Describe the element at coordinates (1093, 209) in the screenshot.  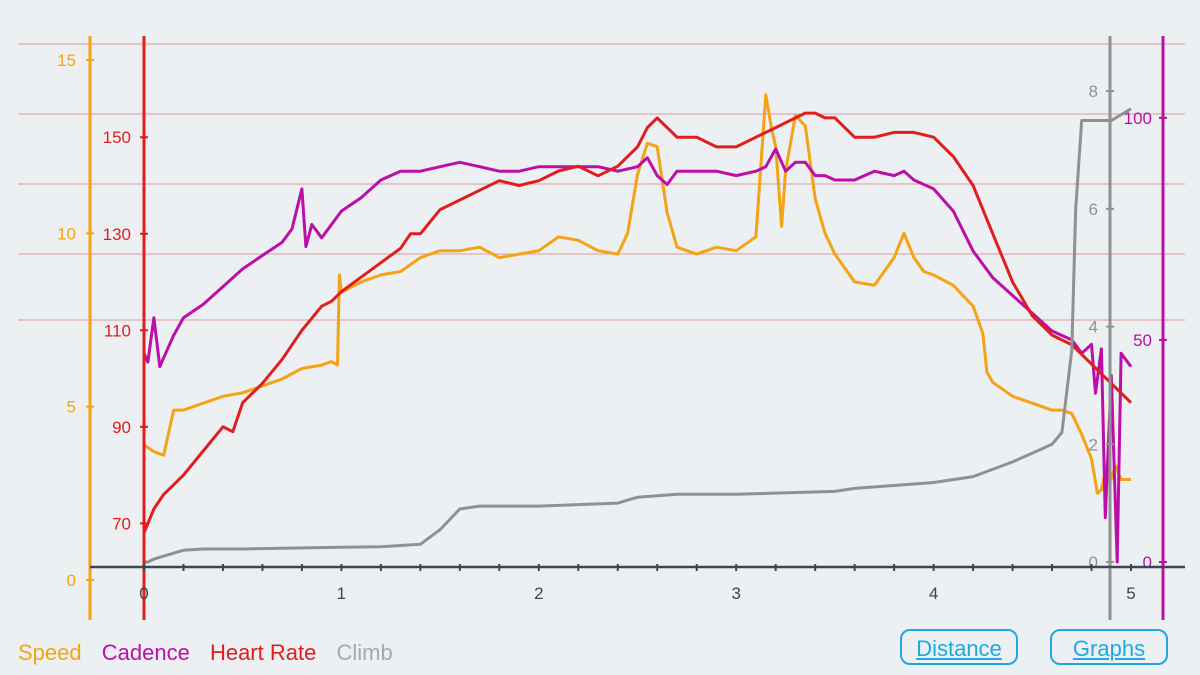
I see `climb-tick-label: 6` at that location.